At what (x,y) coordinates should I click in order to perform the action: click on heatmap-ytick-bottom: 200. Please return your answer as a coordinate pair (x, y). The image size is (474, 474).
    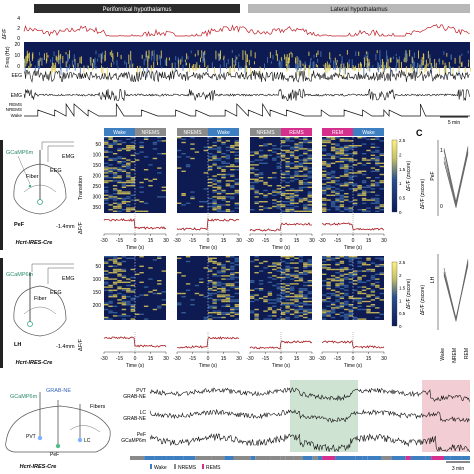
    Looking at the image, I should click on (97, 306).